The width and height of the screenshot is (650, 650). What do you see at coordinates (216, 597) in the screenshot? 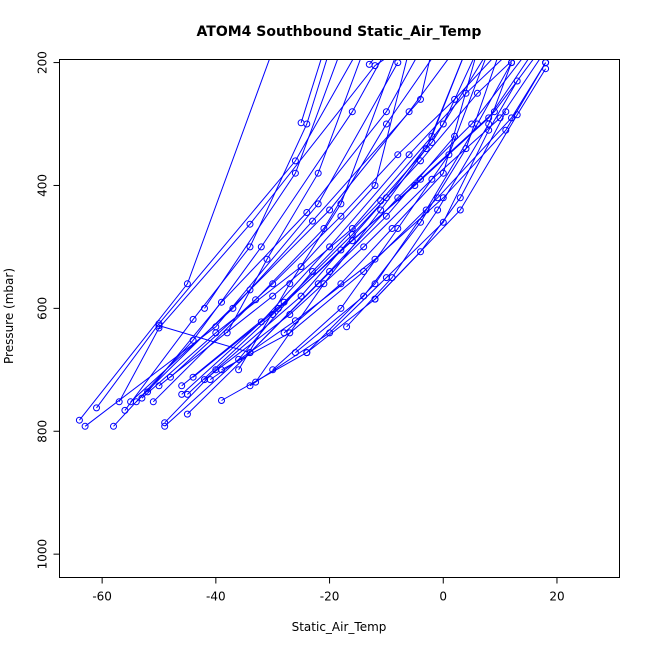
I see `x-tick-label: -40` at bounding box center [216, 597].